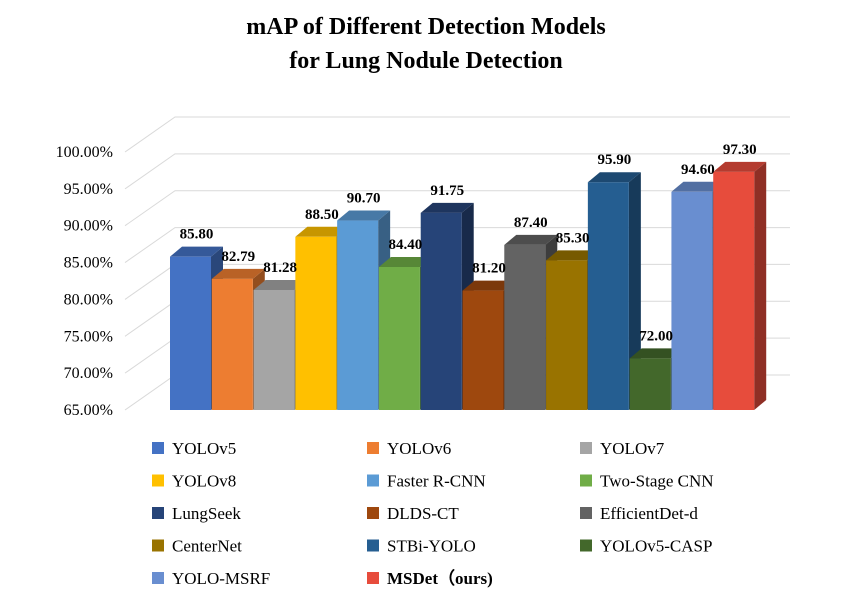  I want to click on legend-label: LungSeek, so click(206, 513).